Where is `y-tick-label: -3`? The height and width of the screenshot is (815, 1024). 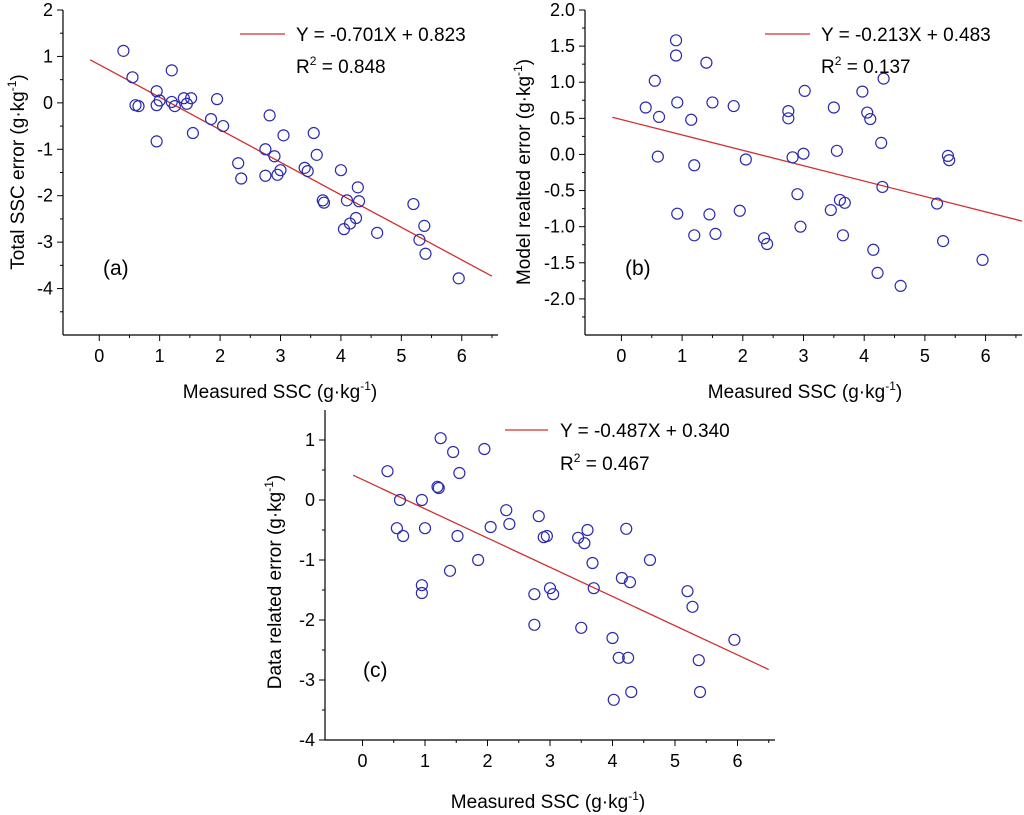 y-tick-label: -3 is located at coordinates (45, 242).